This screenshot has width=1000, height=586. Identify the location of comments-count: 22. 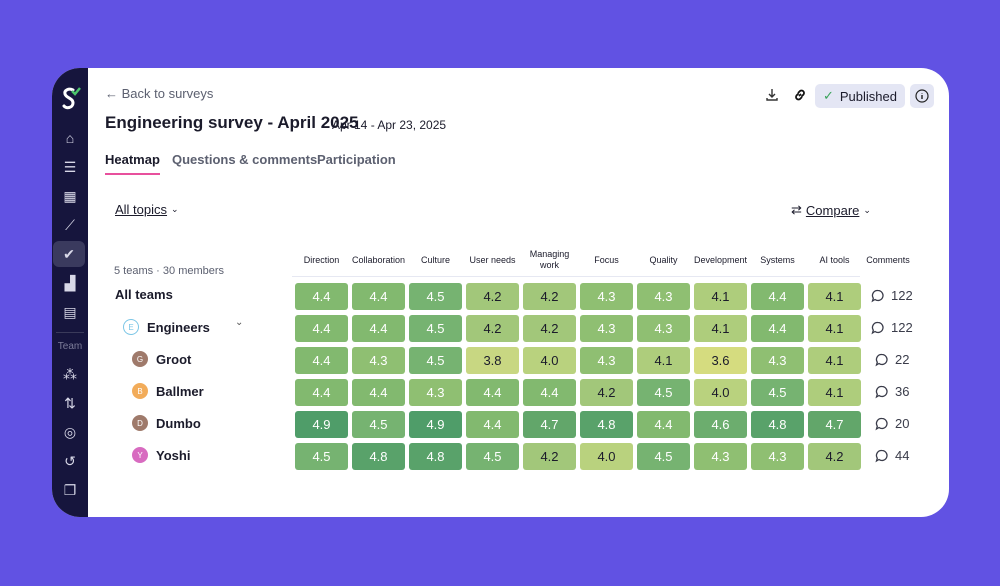
(892, 359).